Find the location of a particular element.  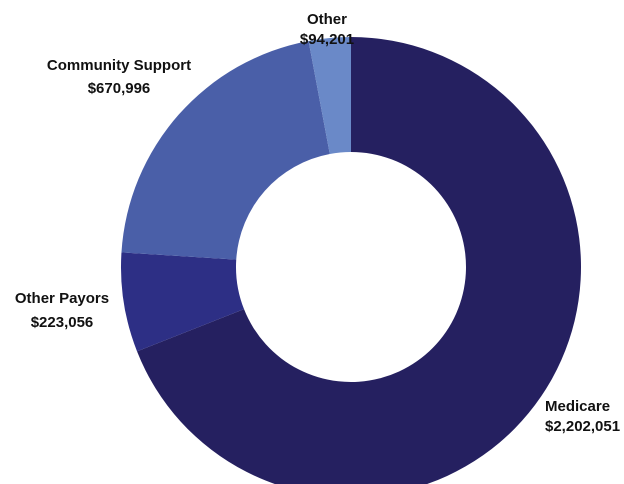

label-medicare-value: $2,202,051 is located at coordinates (582, 426).